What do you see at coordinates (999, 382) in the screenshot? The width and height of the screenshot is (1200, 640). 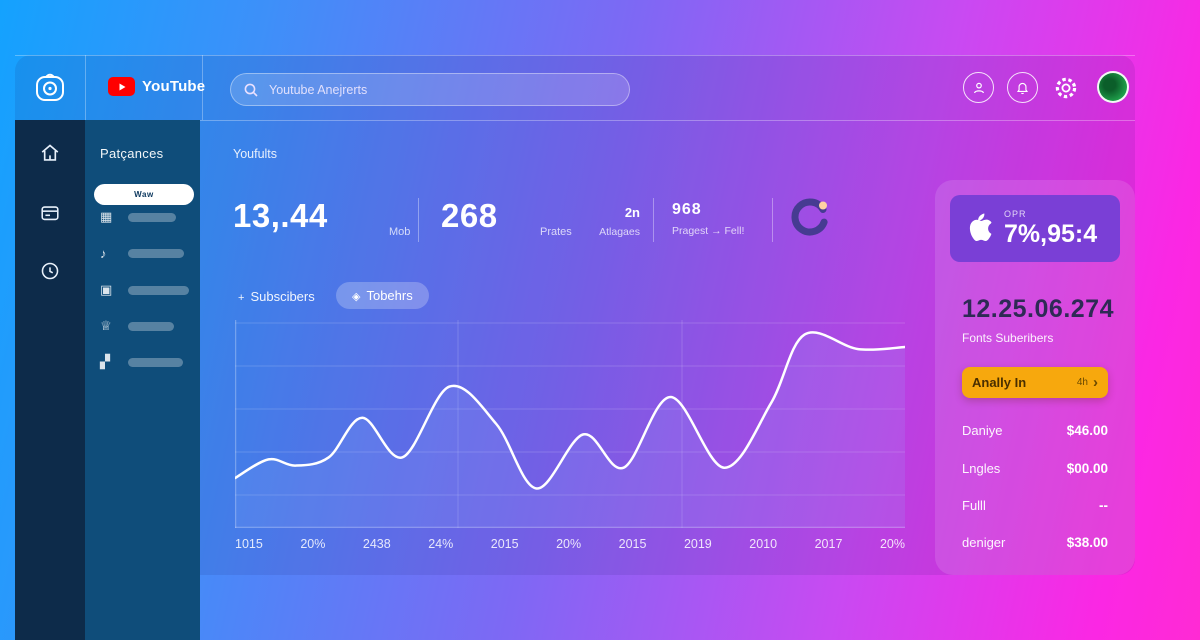 I see `analyze-button-label: Anally In` at bounding box center [999, 382].